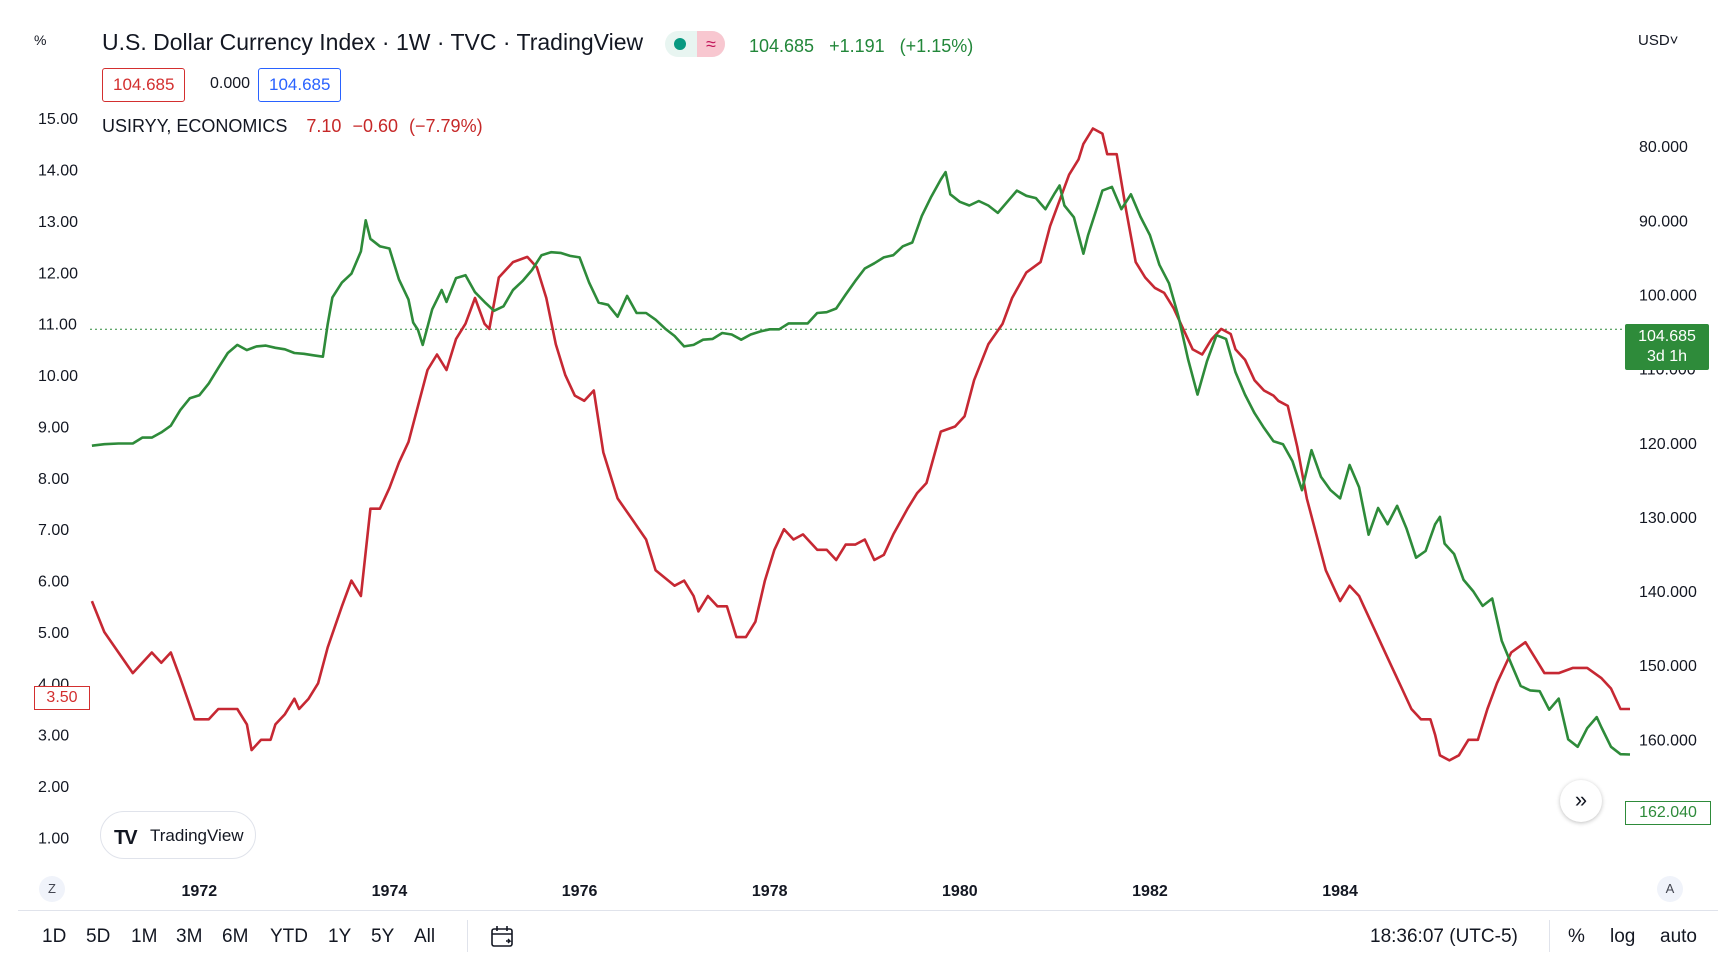 The height and width of the screenshot is (956, 1735). I want to click on right-y-tick-label: 130.000, so click(1668, 518).